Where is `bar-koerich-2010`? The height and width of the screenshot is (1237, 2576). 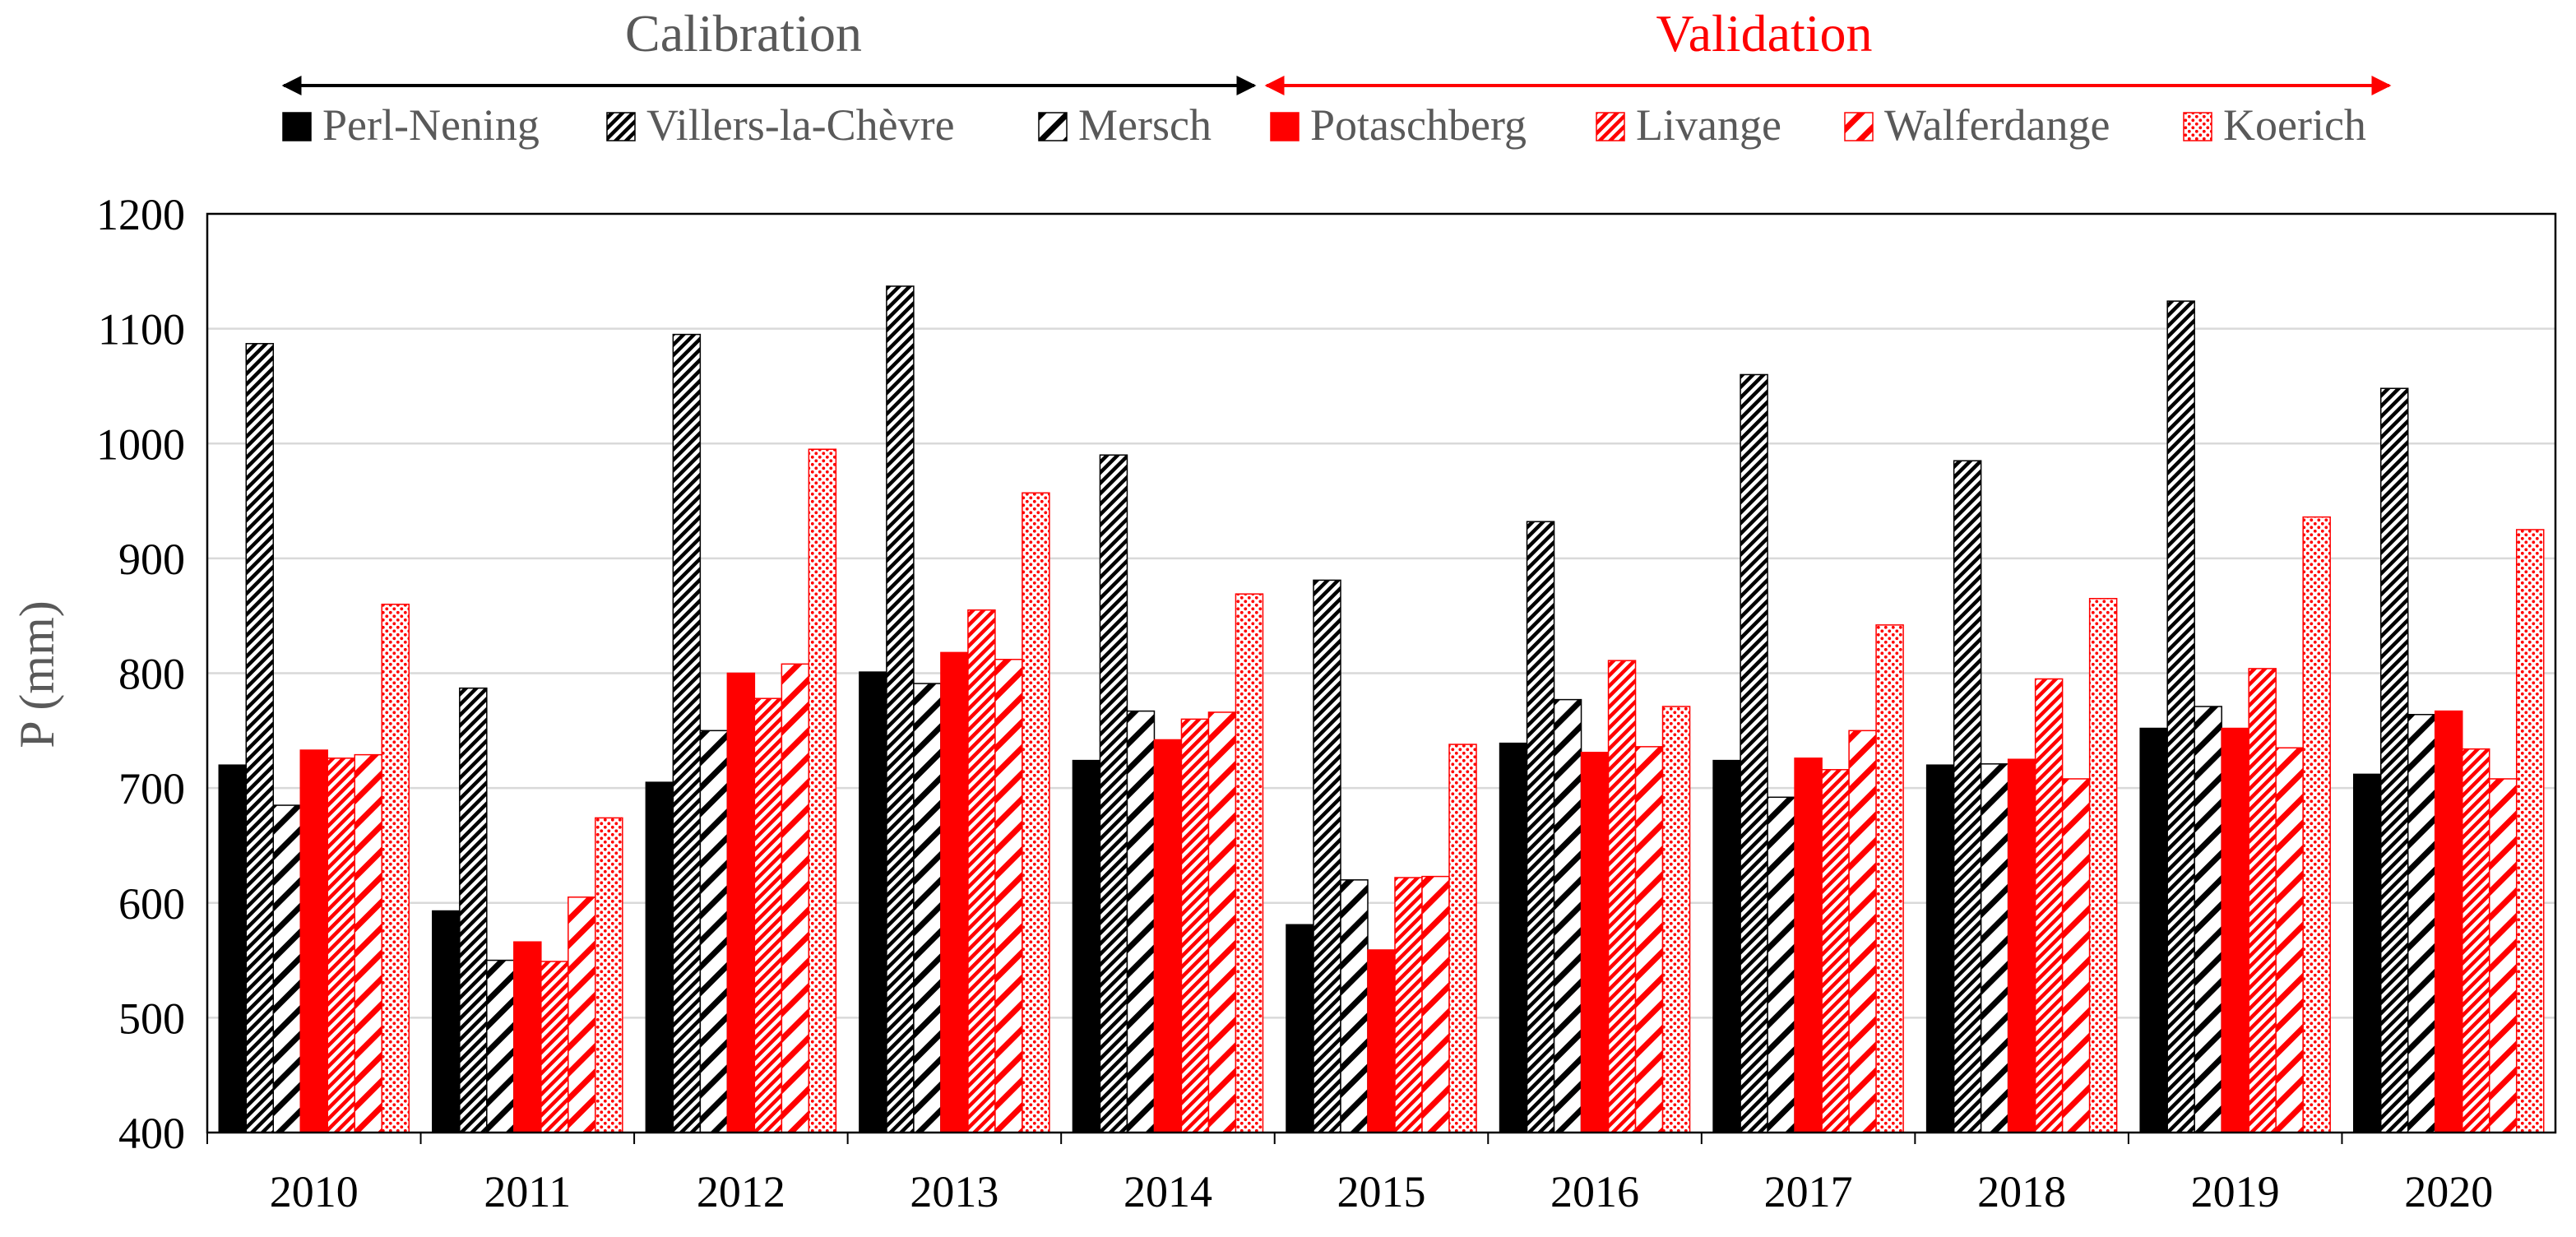 bar-koerich-2010 is located at coordinates (395, 868).